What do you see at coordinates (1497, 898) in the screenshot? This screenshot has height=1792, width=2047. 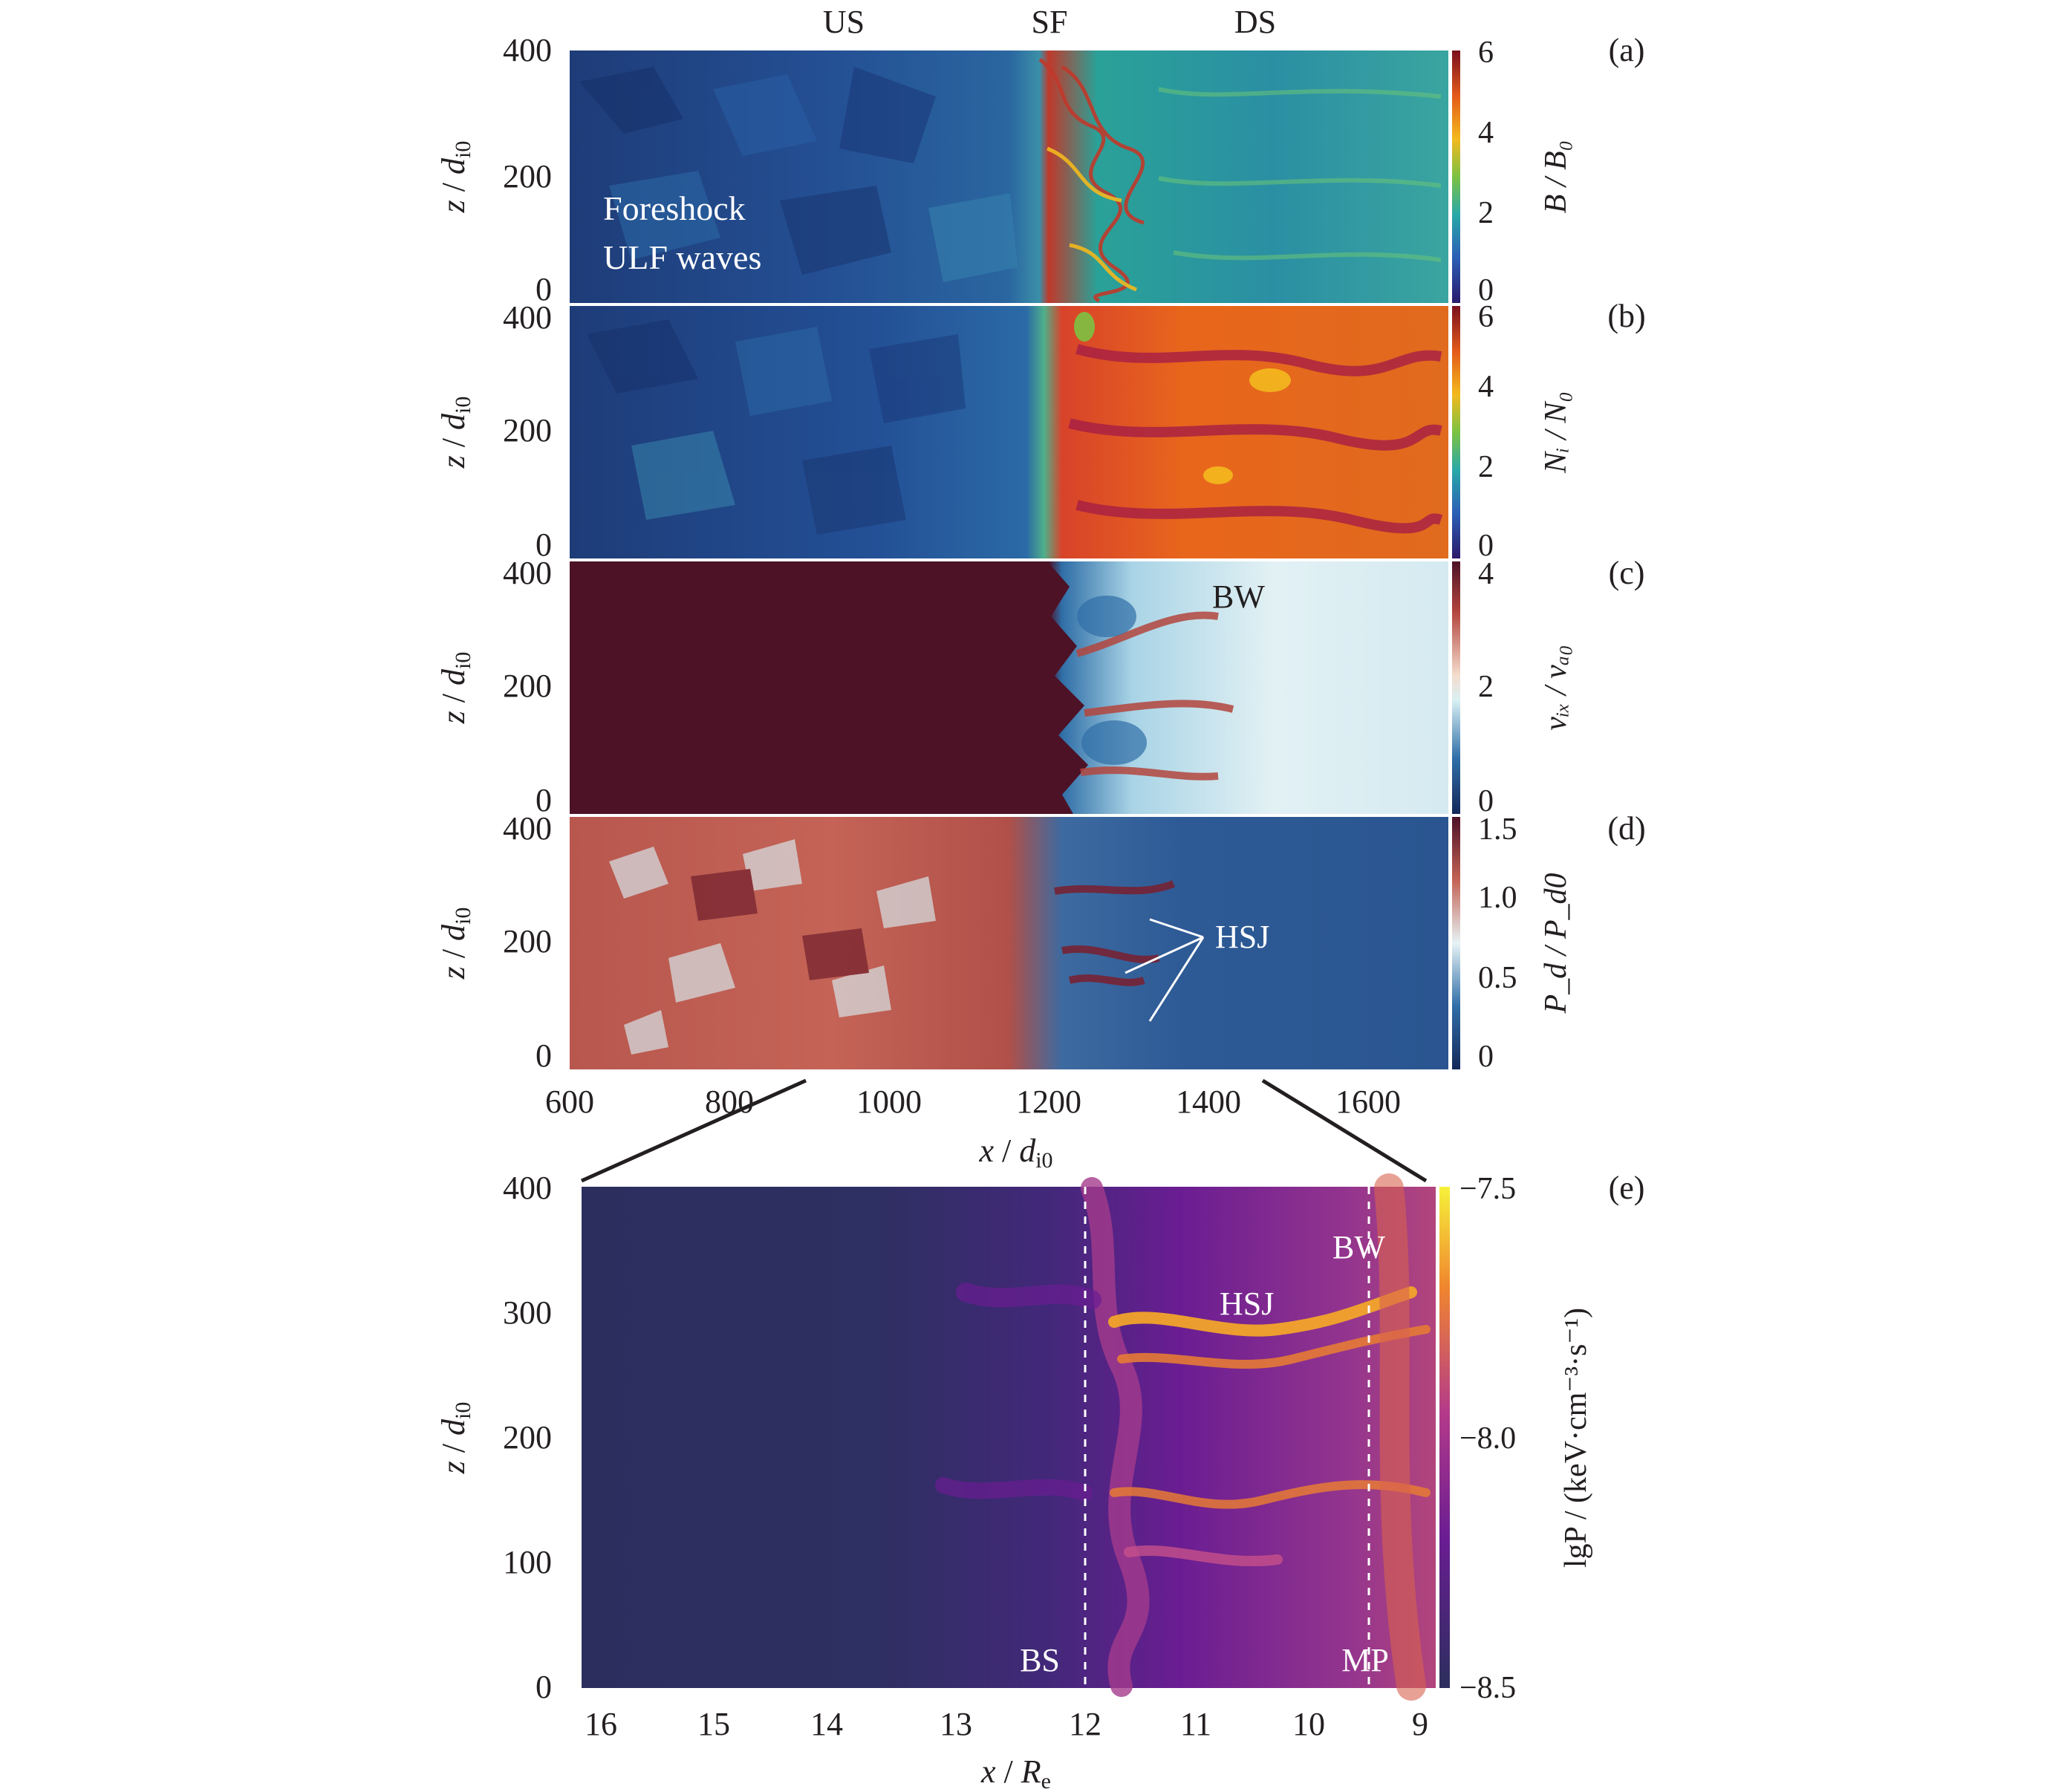 I see `panel-d-cbar-tick-1-0: 1.0` at bounding box center [1497, 898].